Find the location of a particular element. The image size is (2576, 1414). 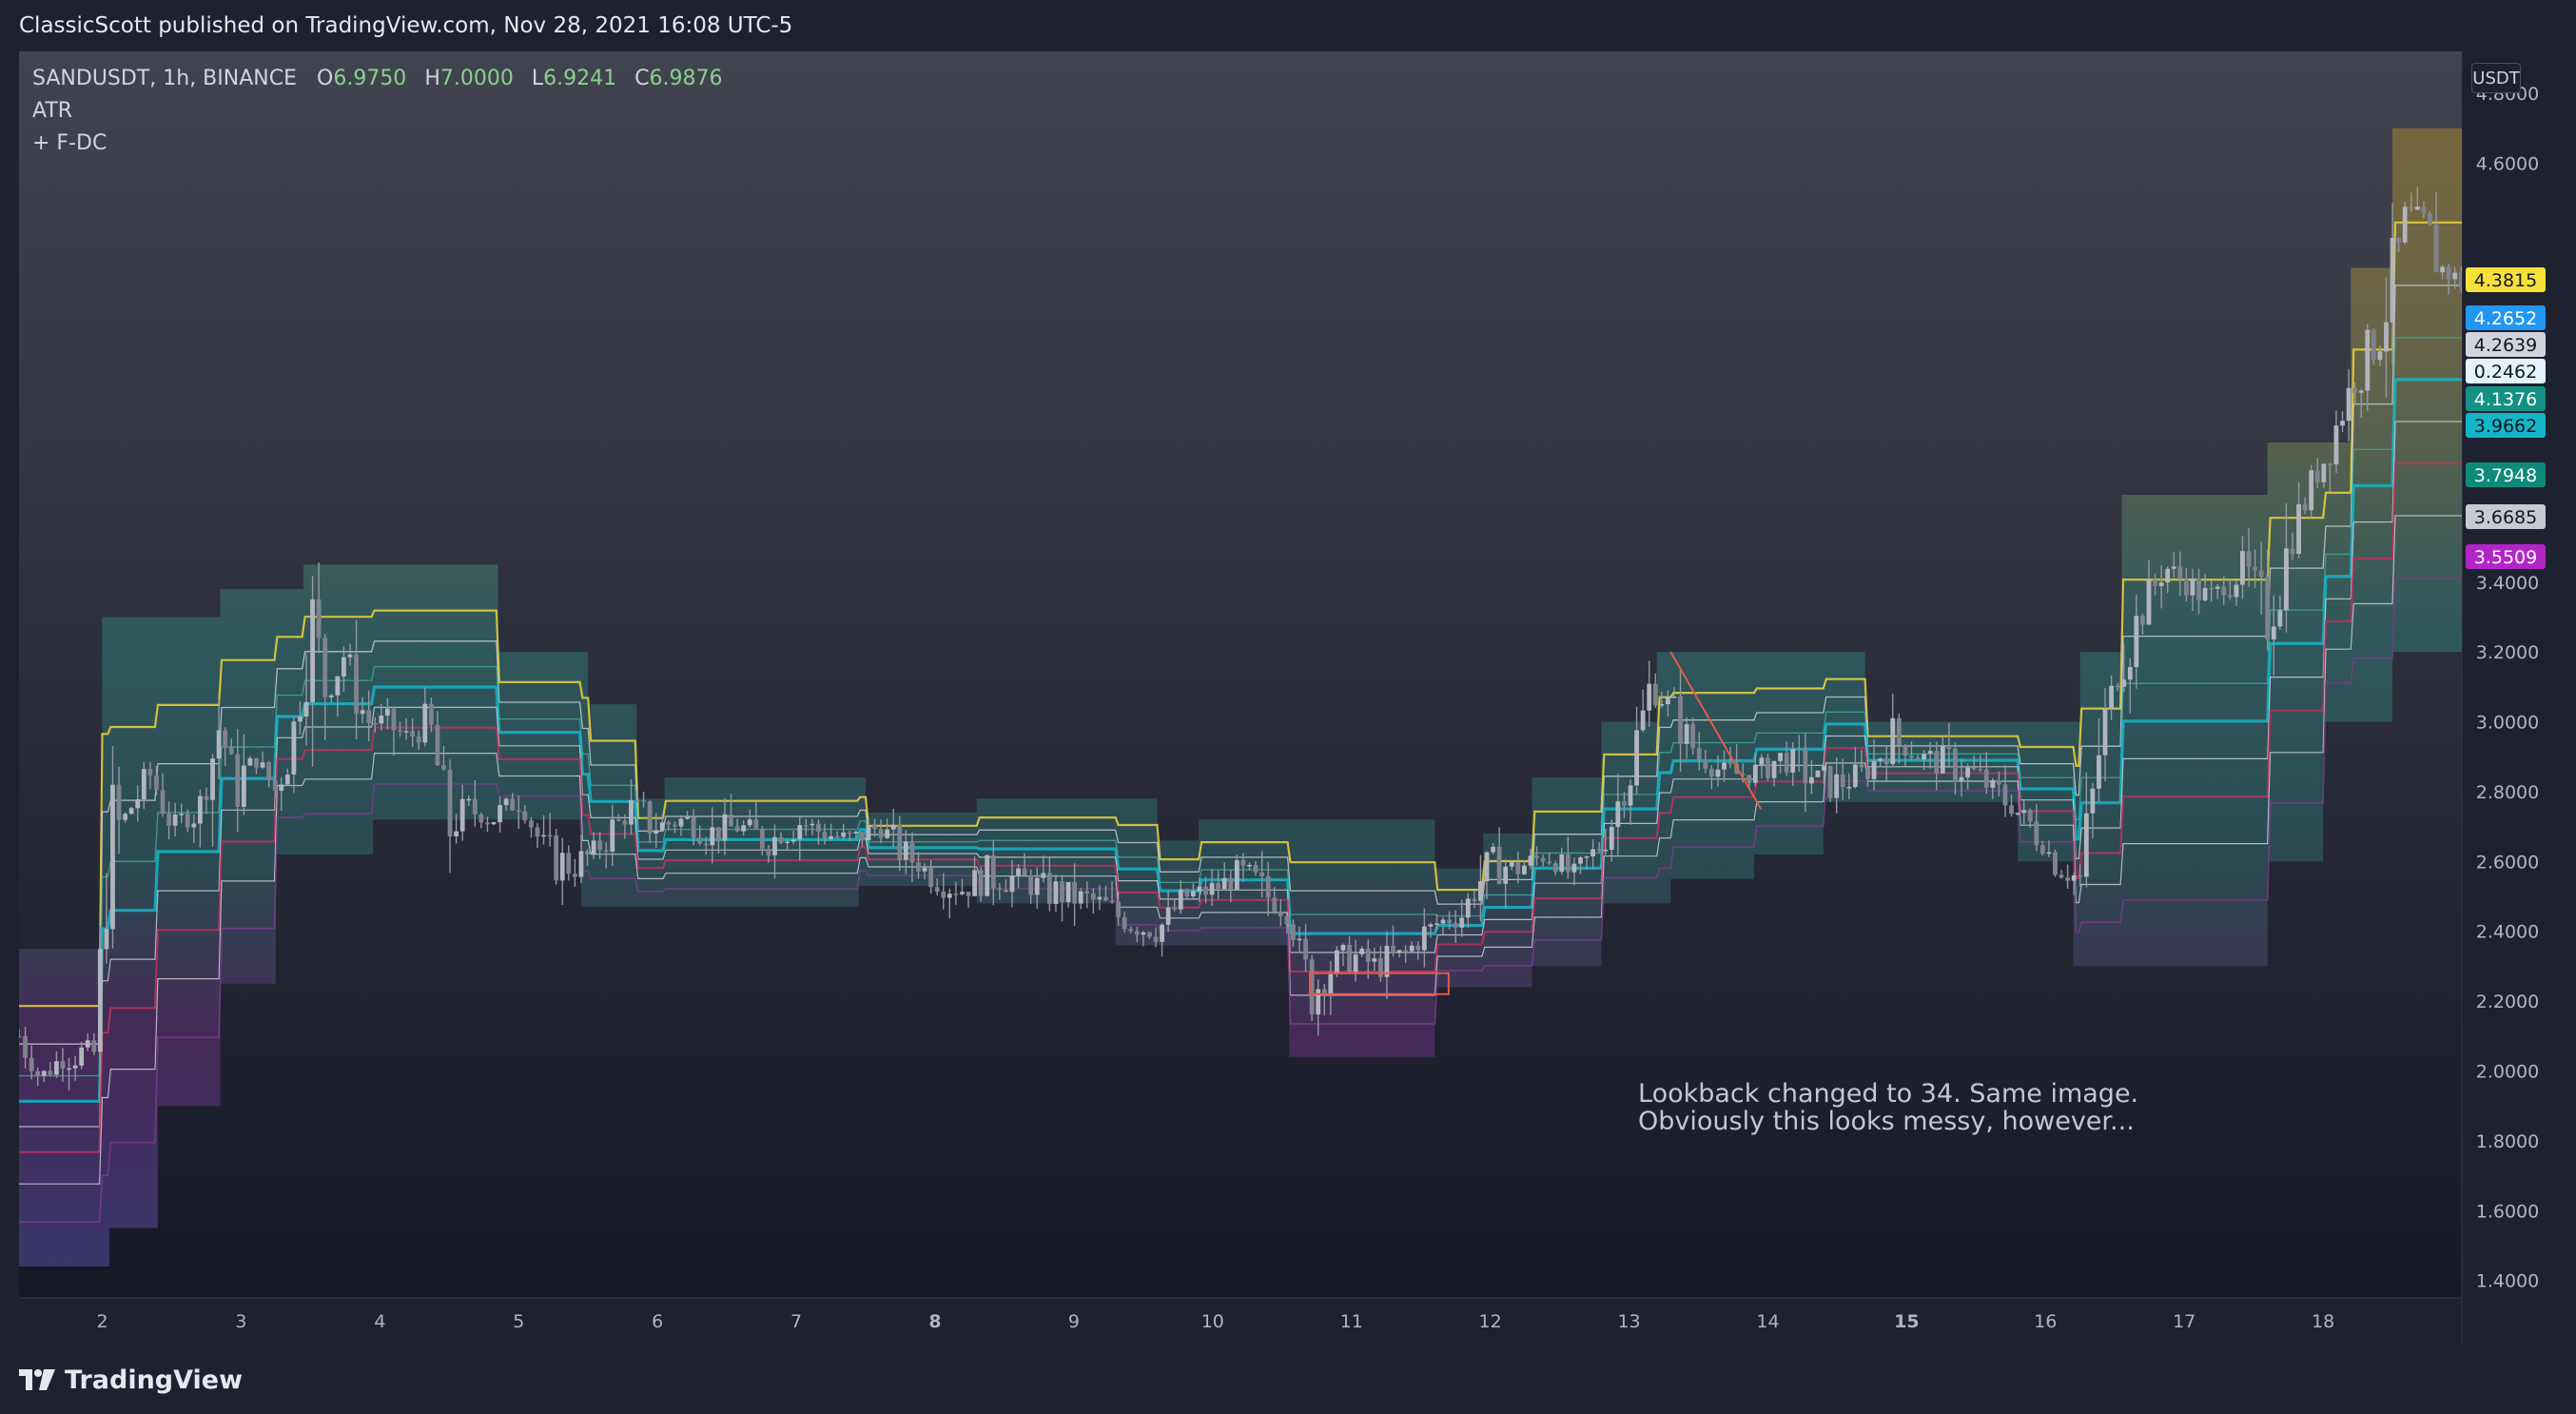

x-tick-label: 7 is located at coordinates (796, 1321).